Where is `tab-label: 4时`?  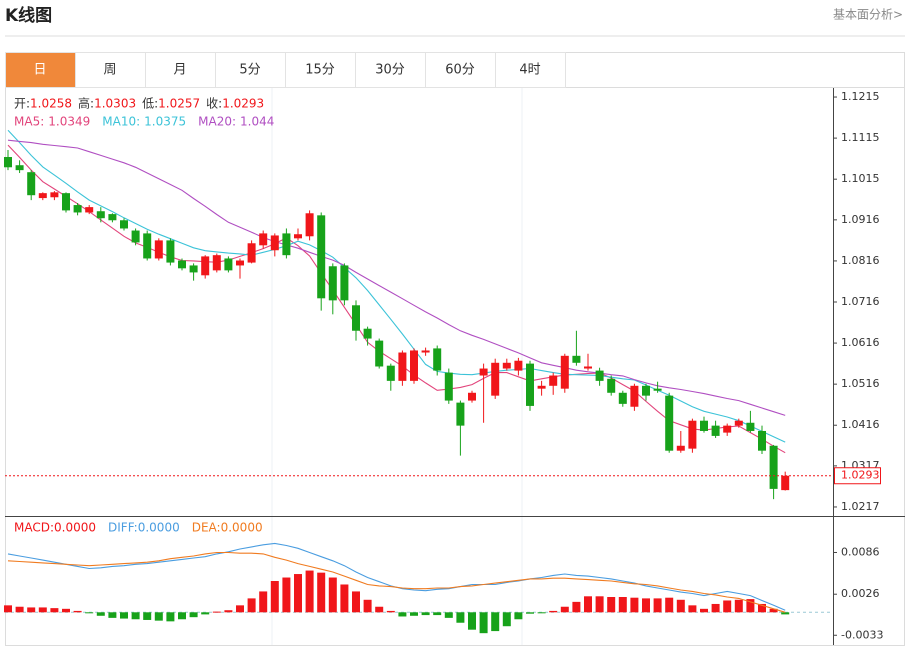
tab-label: 4时 is located at coordinates (529, 70).